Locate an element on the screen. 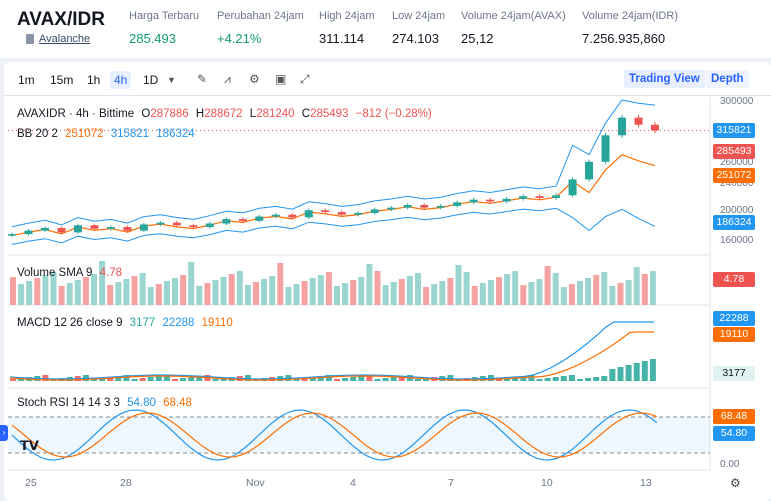  x-tick: 13 is located at coordinates (646, 483).